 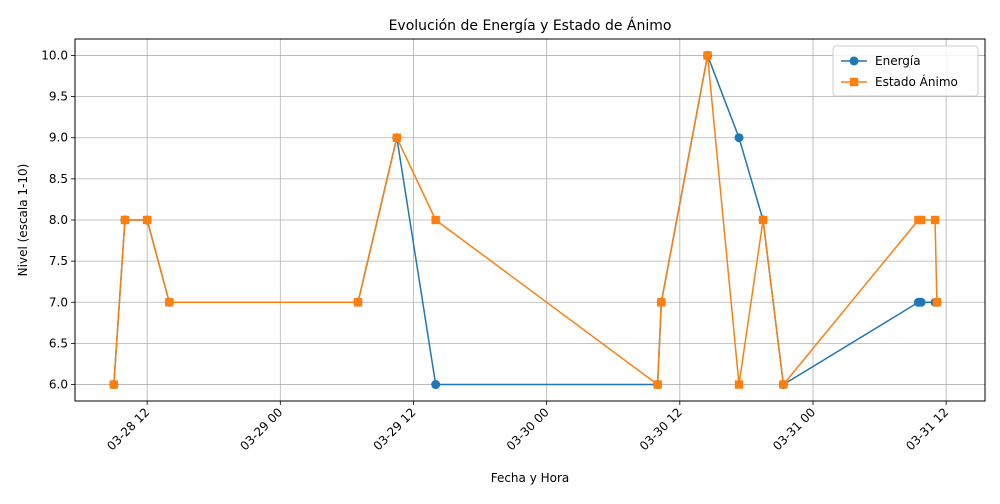 What do you see at coordinates (530, 478) in the screenshot?
I see `x-axis-label: Fecha y Hora` at bounding box center [530, 478].